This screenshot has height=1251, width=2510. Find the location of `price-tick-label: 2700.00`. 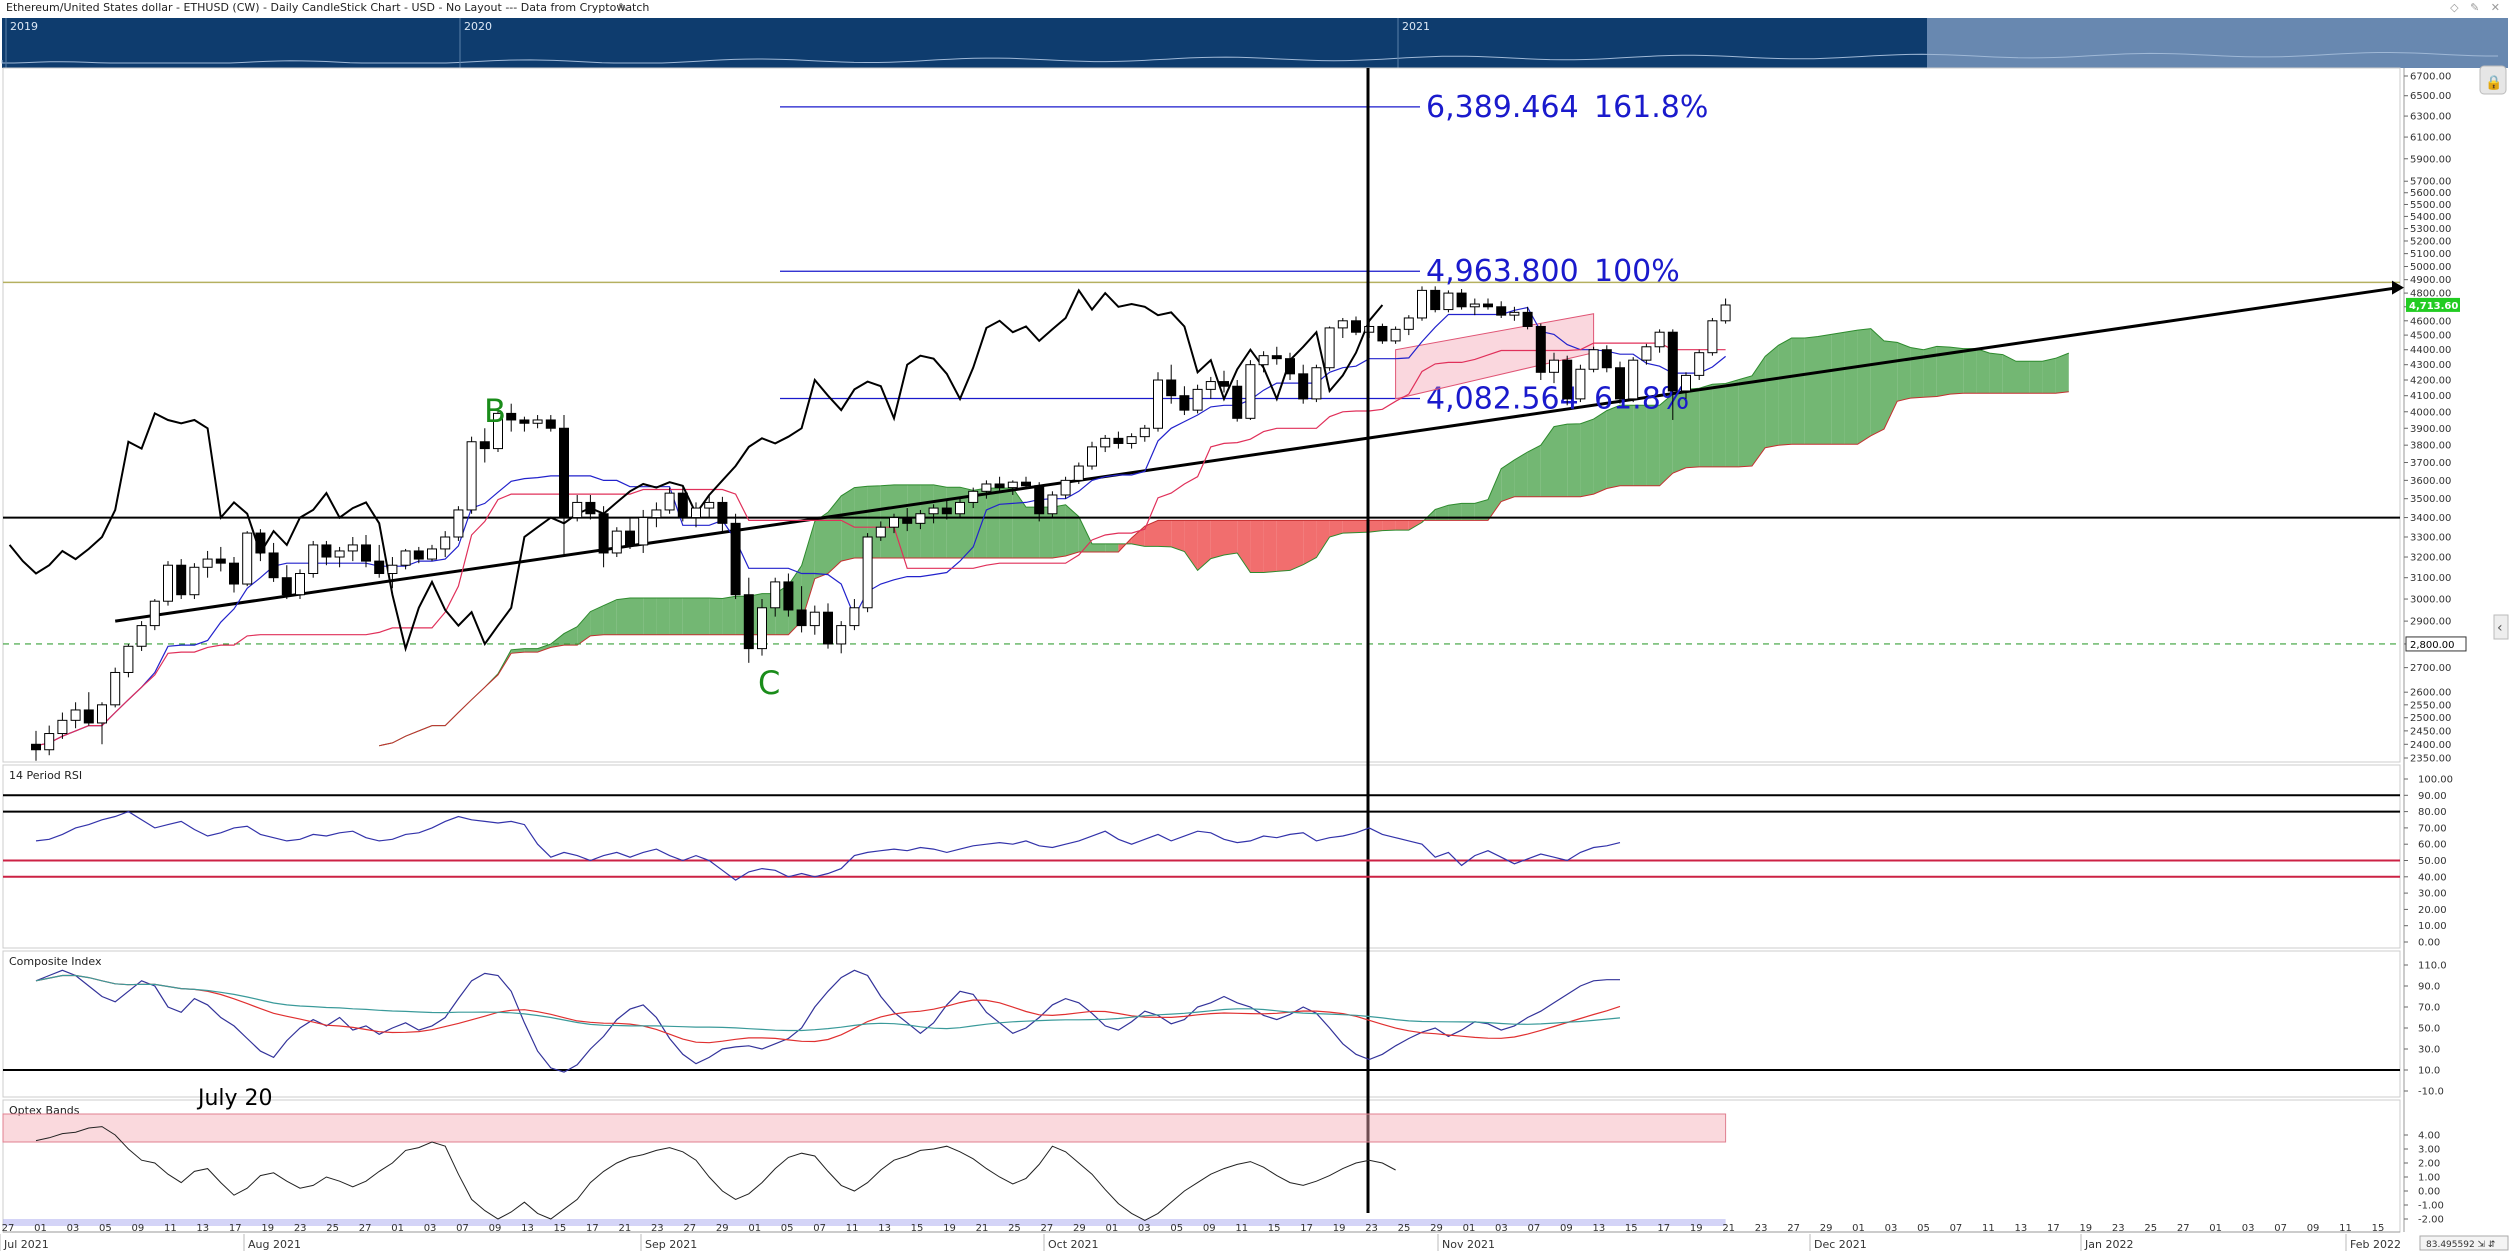

price-tick-label: 2700.00 is located at coordinates (2430, 668).